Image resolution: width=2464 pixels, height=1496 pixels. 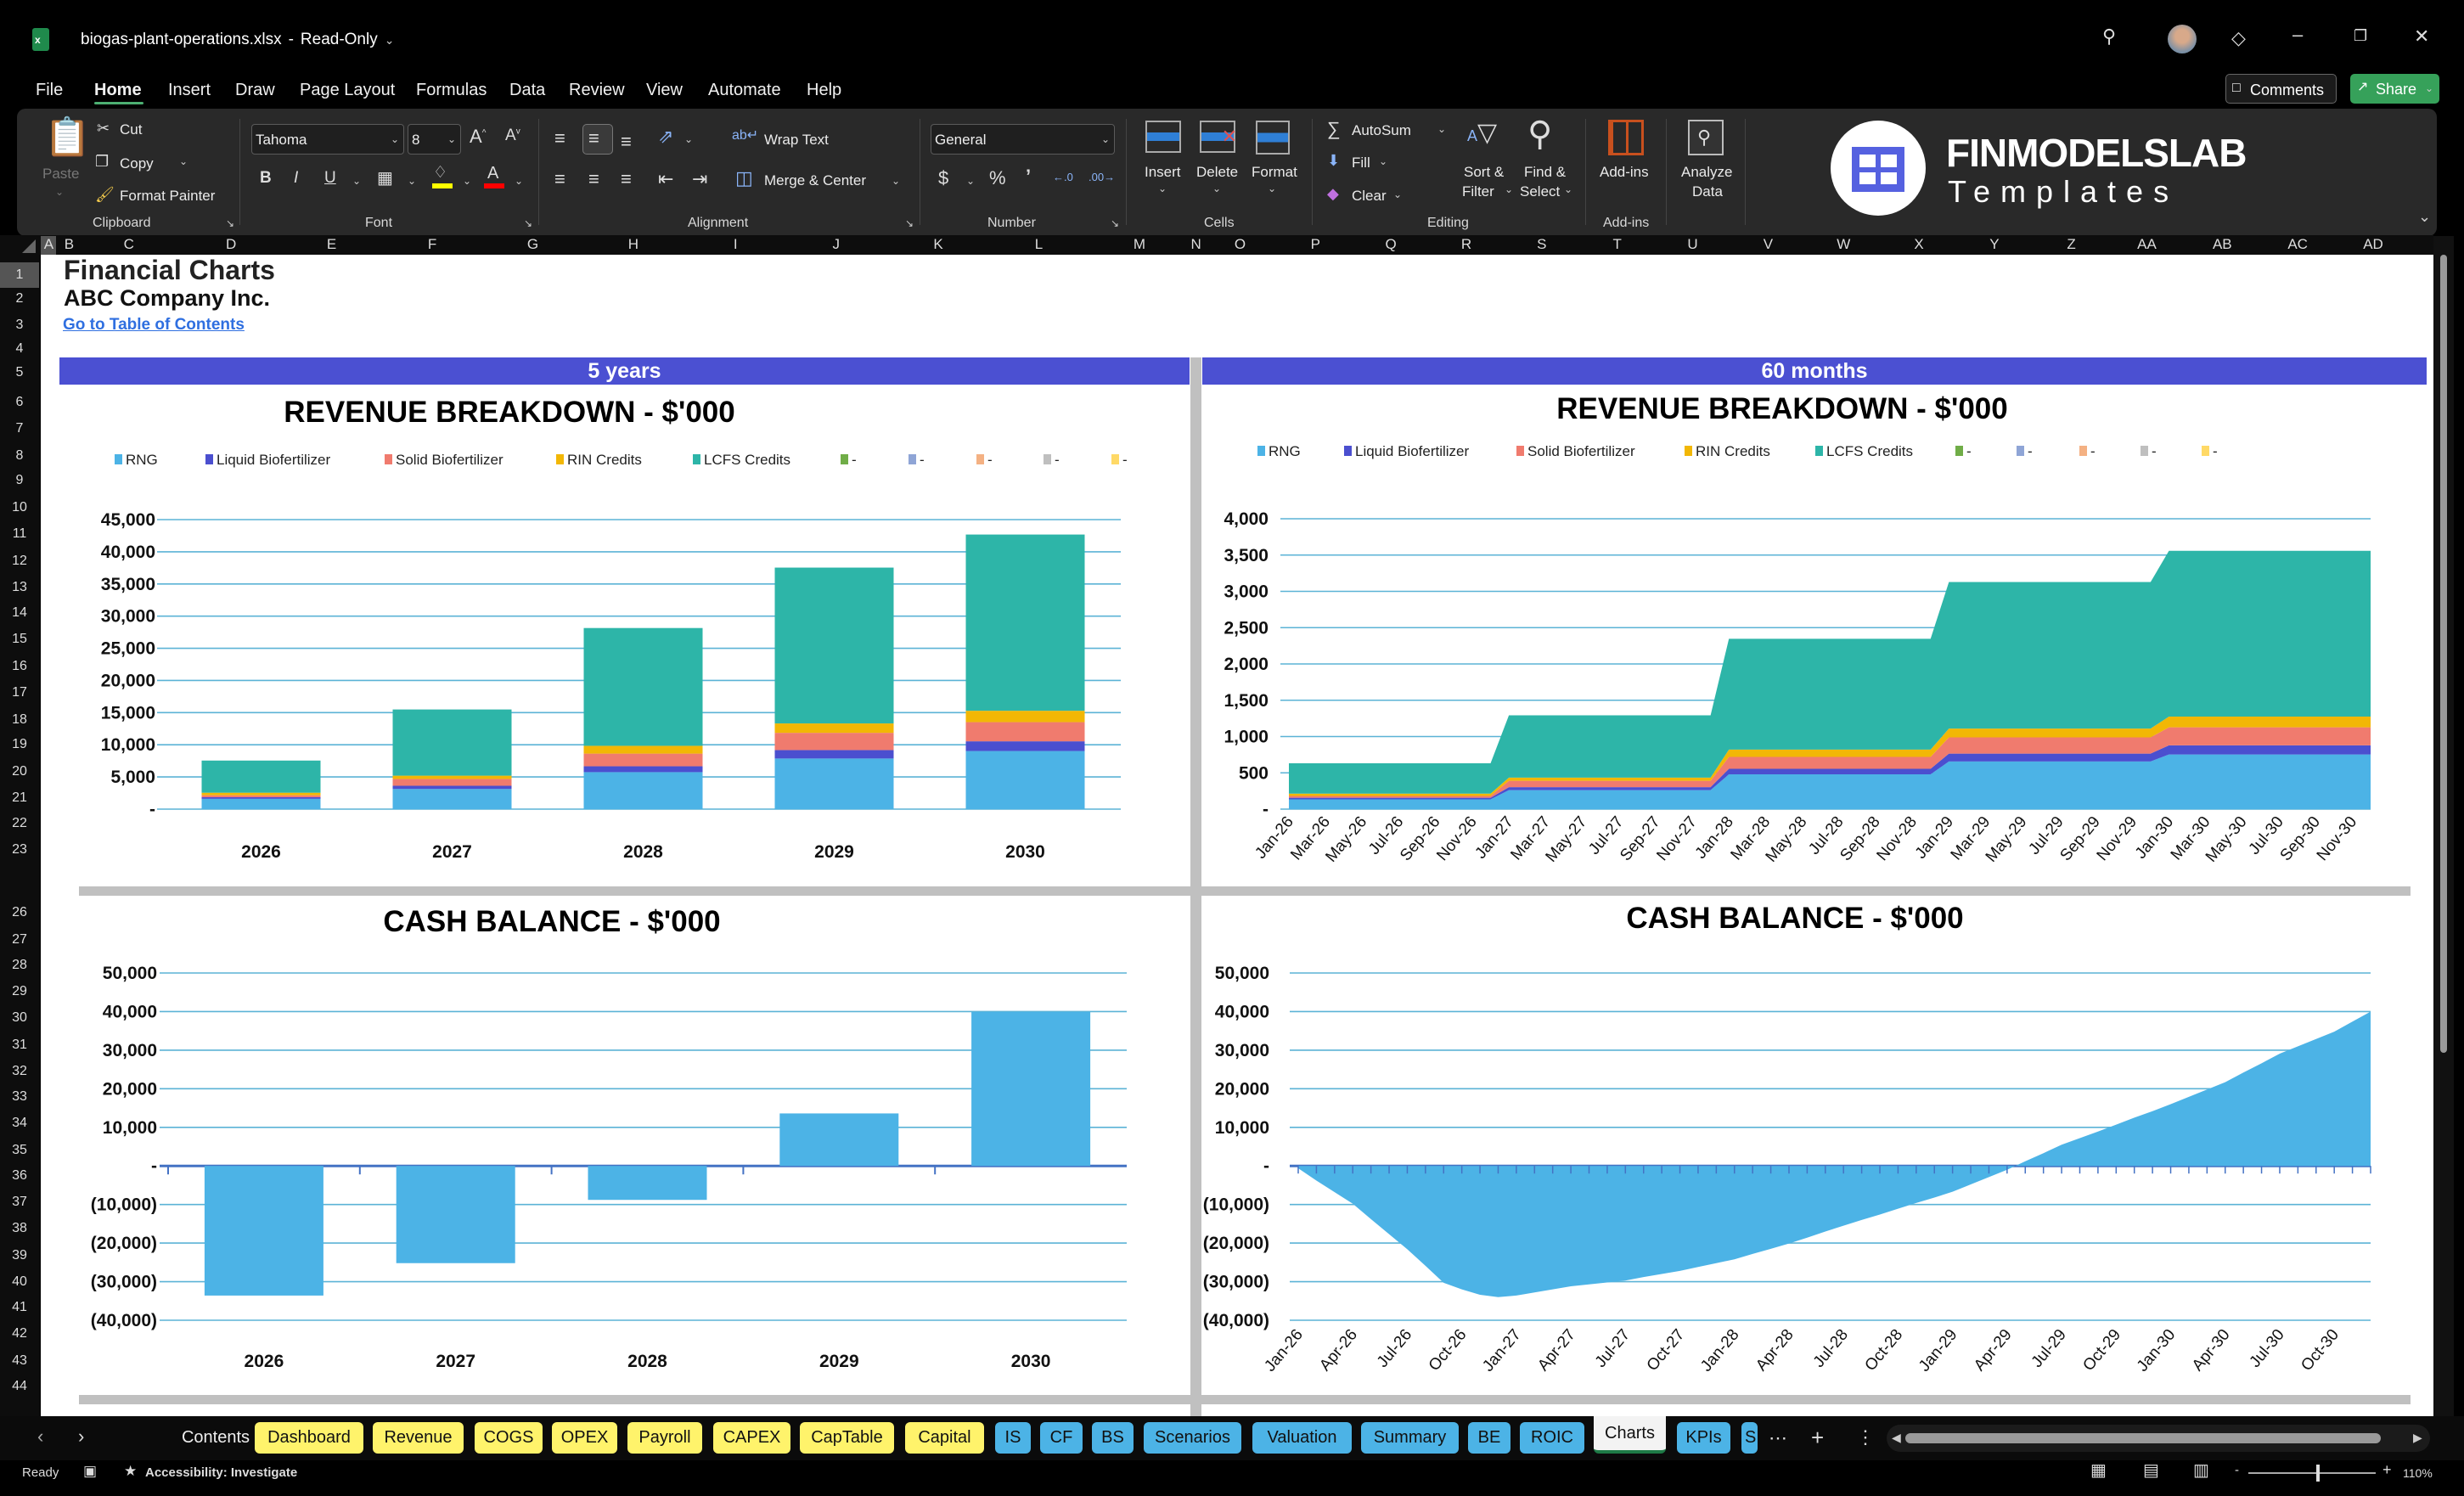 What do you see at coordinates (2182, 39) in the screenshot?
I see `avatar` at bounding box center [2182, 39].